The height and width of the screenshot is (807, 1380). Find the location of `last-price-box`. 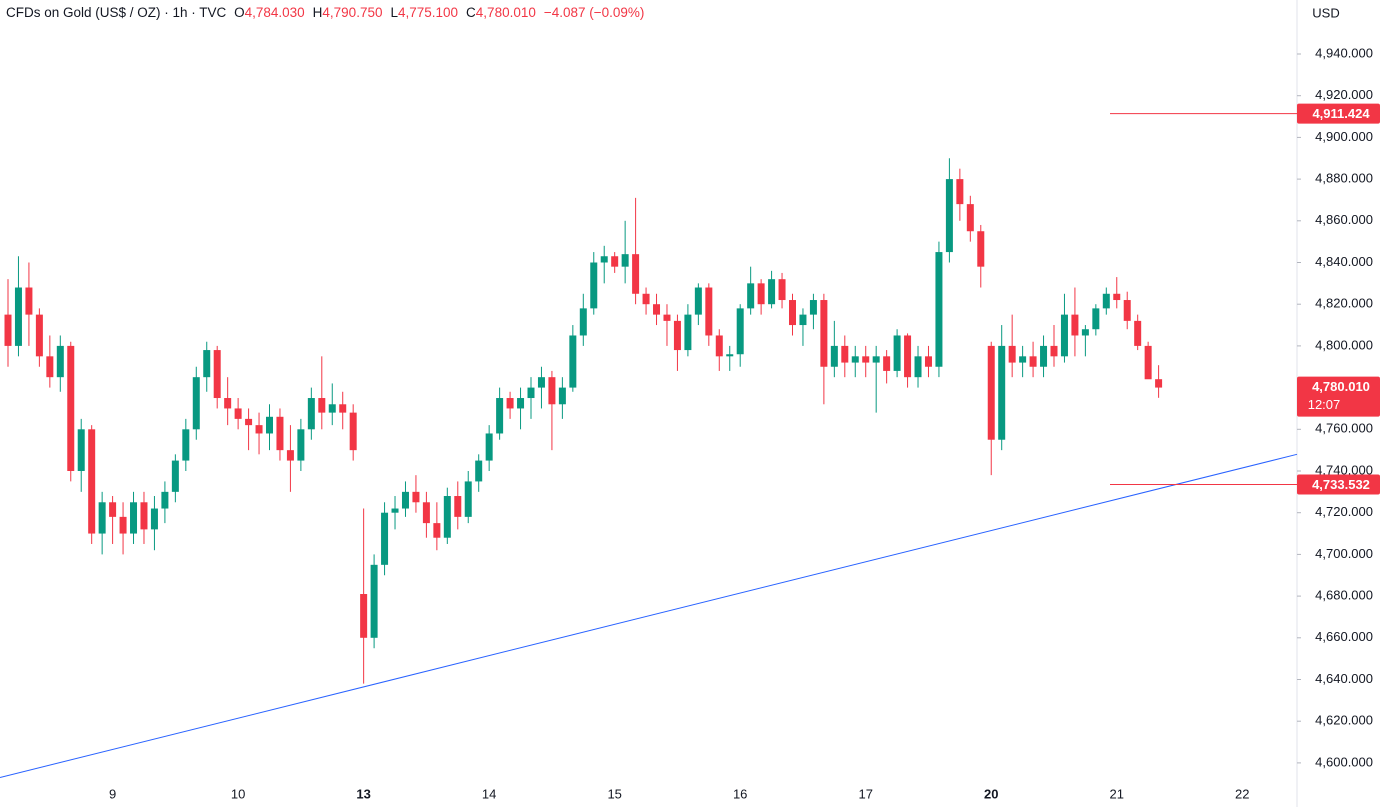

last-price-box is located at coordinates (1338, 396).